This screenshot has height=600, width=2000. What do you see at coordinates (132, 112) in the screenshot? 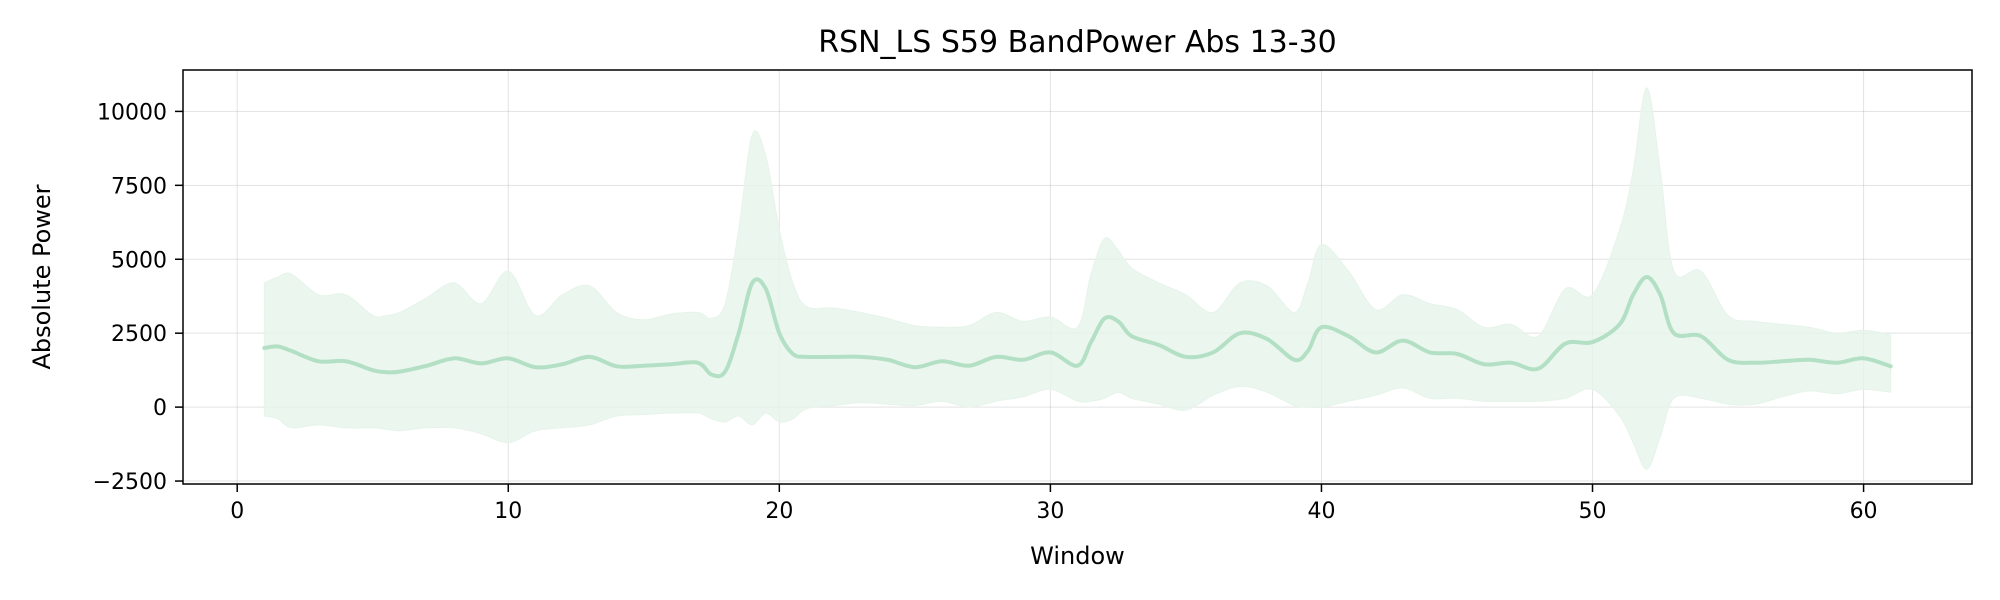
I see `y-tick-label: 10000` at bounding box center [132, 112].